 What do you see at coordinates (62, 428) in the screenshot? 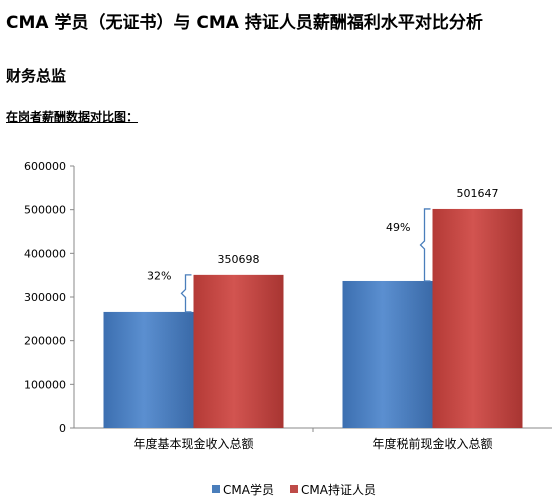
I see `y-tick-label: 0` at bounding box center [62, 428].